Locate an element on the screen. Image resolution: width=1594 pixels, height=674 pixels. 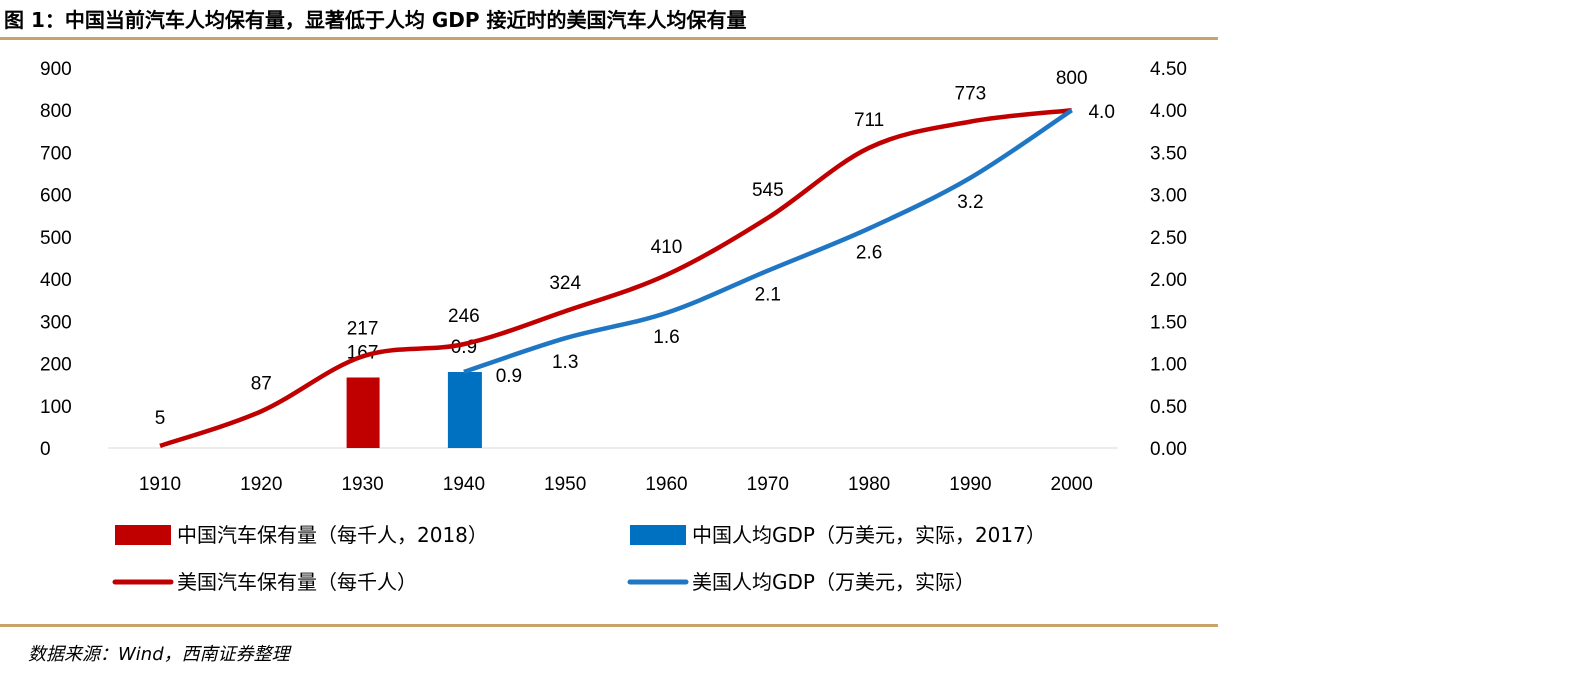
source-note: 数据来源：Wind，西南证券整理 is located at coordinates (159, 654).